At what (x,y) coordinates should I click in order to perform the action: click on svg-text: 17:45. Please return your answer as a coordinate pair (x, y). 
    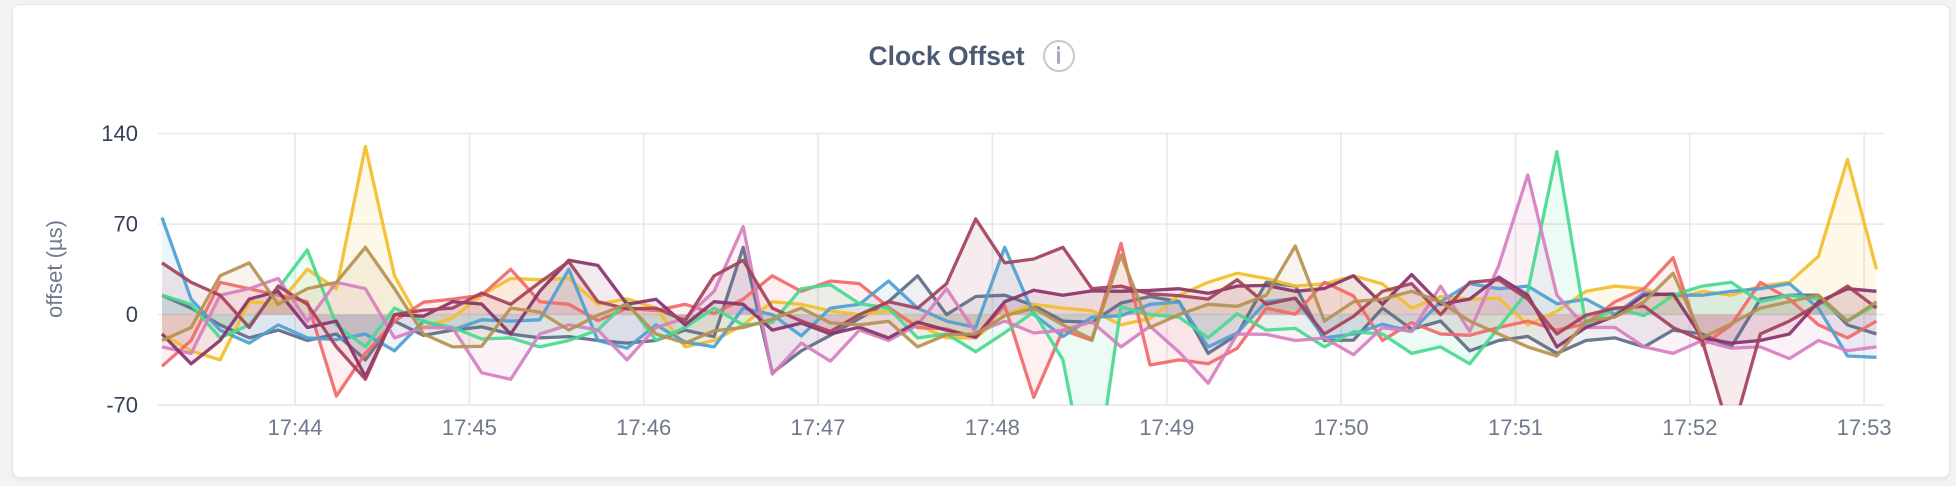
    Looking at the image, I should click on (469, 427).